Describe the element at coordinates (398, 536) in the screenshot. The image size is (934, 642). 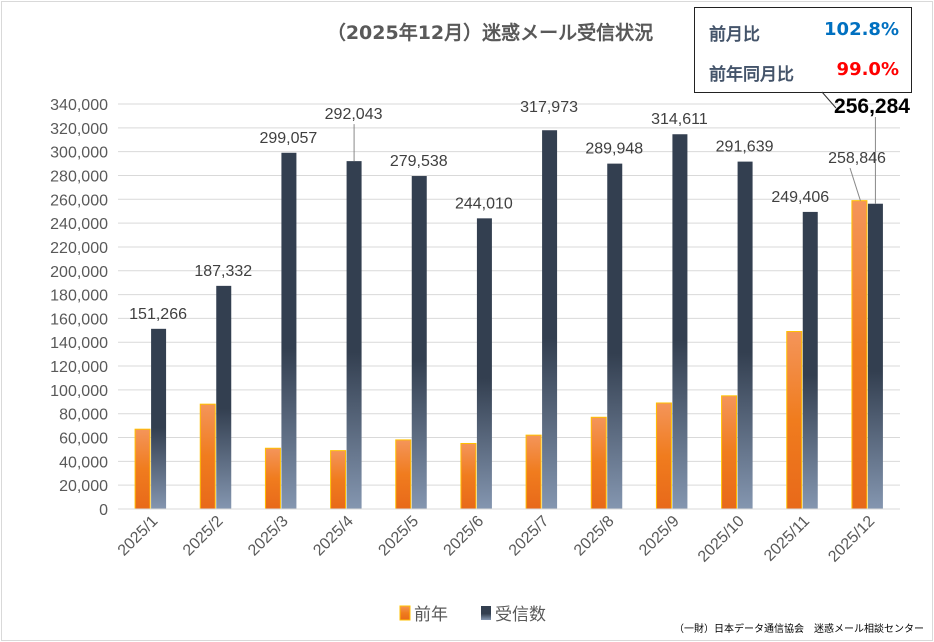
I see `x-tick-label: 2025/5` at that location.